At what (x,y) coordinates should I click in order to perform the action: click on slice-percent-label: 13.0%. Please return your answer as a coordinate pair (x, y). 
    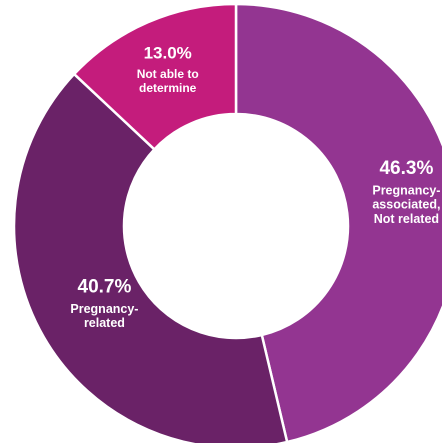
    Looking at the image, I should click on (168, 52).